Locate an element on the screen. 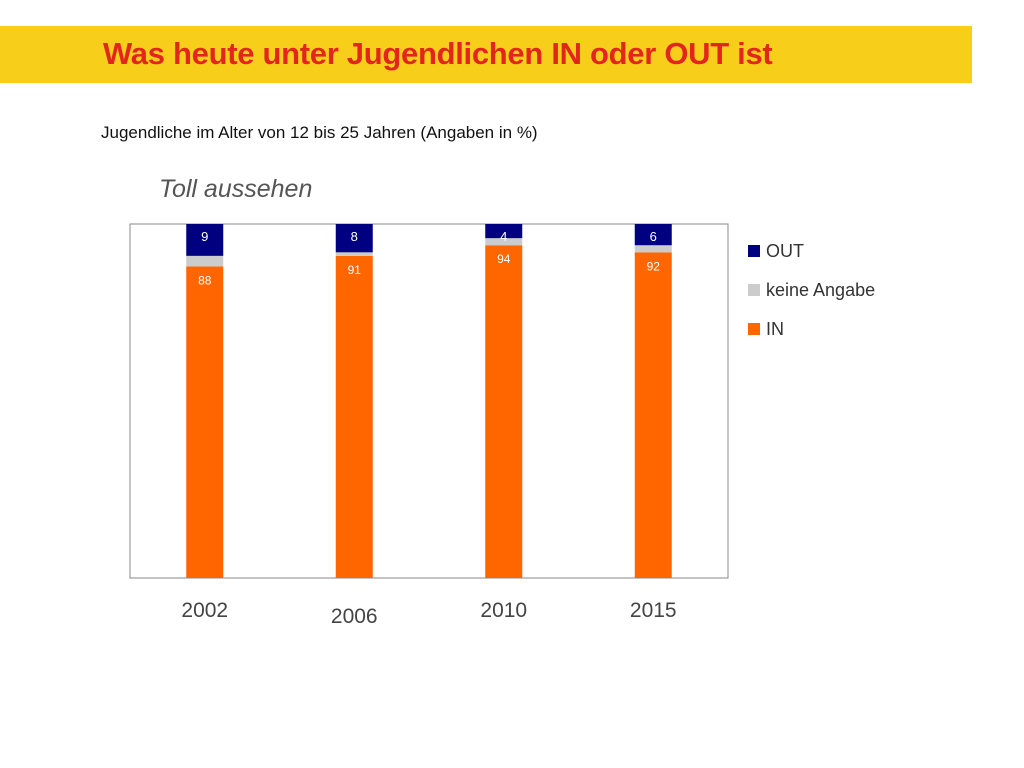  x-tick-label-2006: 2006 is located at coordinates (354, 616).